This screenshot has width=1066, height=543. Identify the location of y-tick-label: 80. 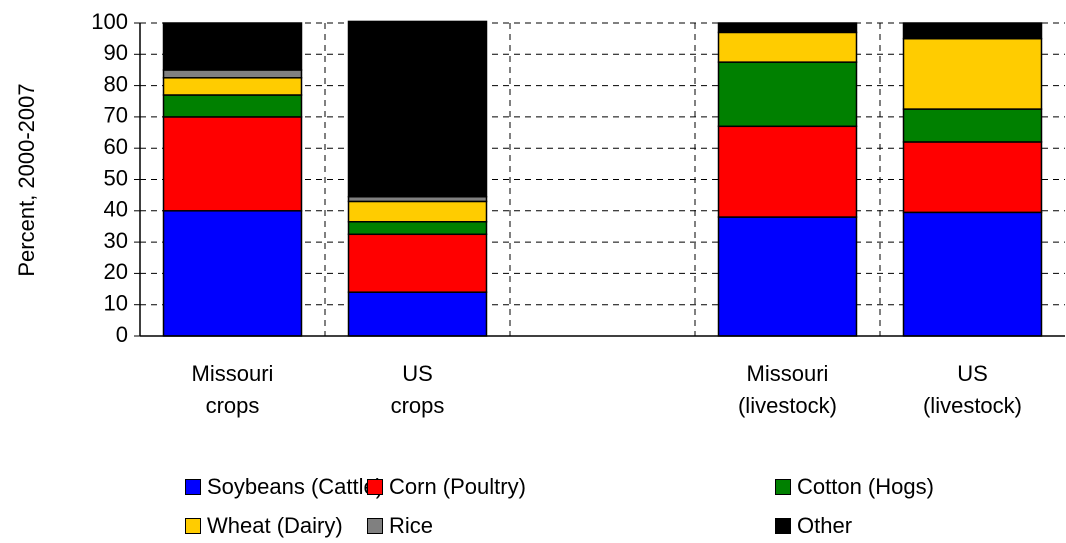
(116, 83).